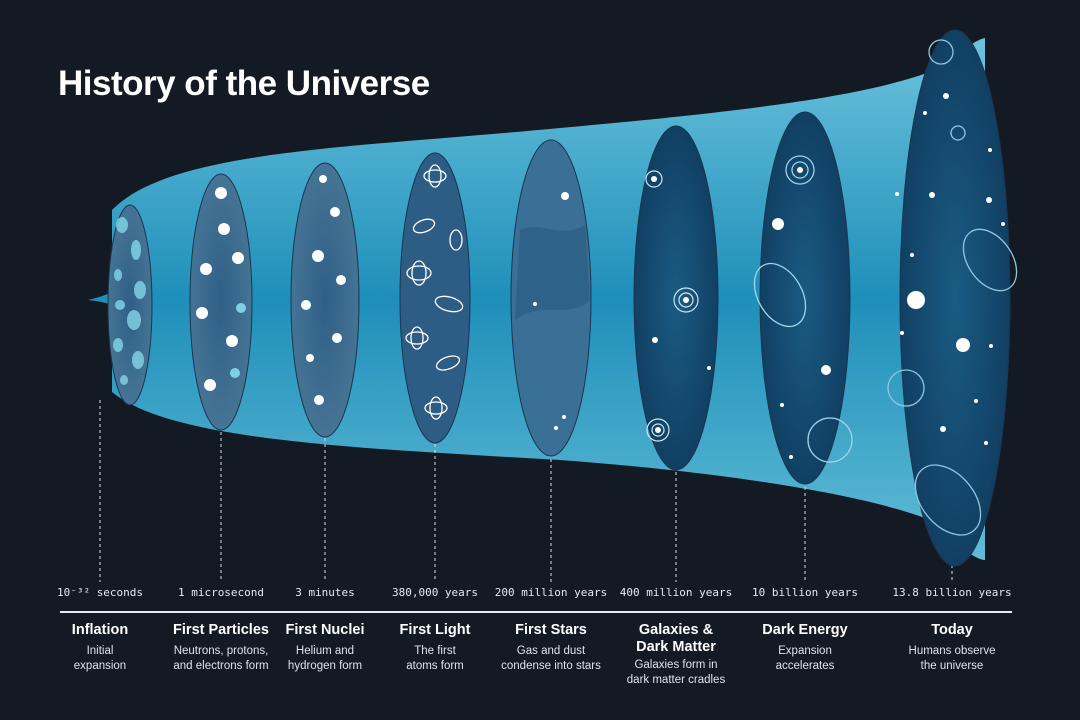  Describe the element at coordinates (676, 298) in the screenshot. I see `ellipse-galaxies-dark-matter` at that location.